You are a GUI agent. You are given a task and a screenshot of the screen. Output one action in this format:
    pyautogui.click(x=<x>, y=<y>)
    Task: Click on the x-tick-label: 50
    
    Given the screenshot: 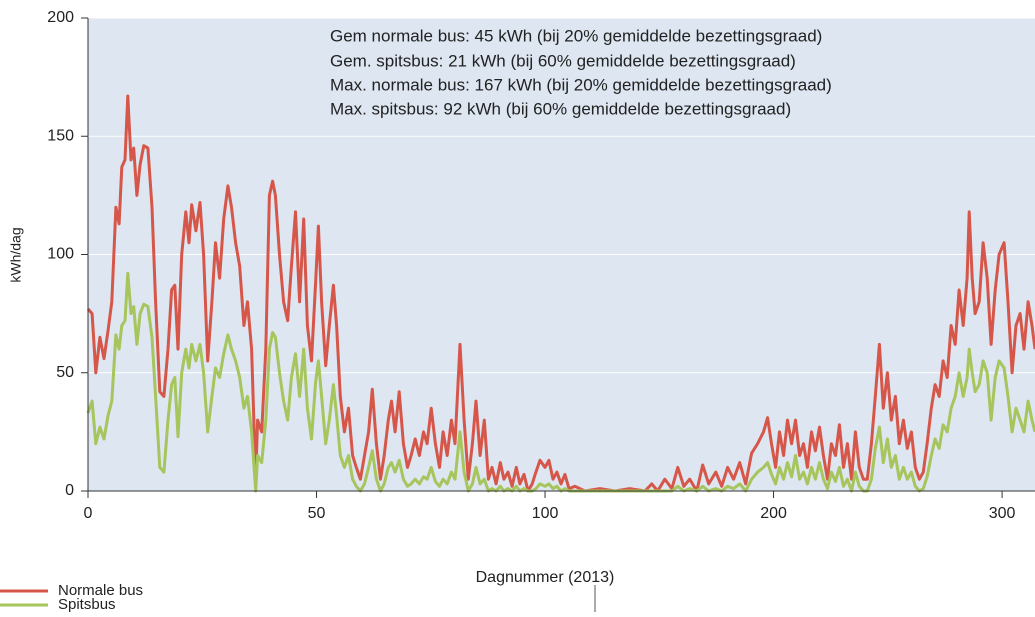 What is the action you would take?
    pyautogui.click(x=317, y=513)
    